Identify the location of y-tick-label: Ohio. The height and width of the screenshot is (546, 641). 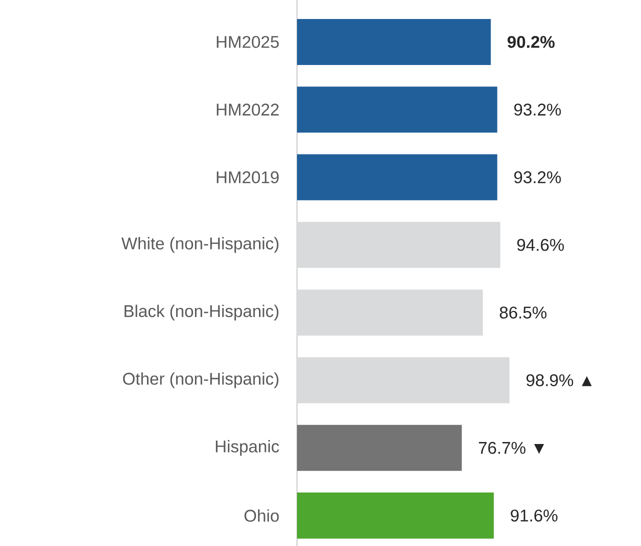
(261, 515).